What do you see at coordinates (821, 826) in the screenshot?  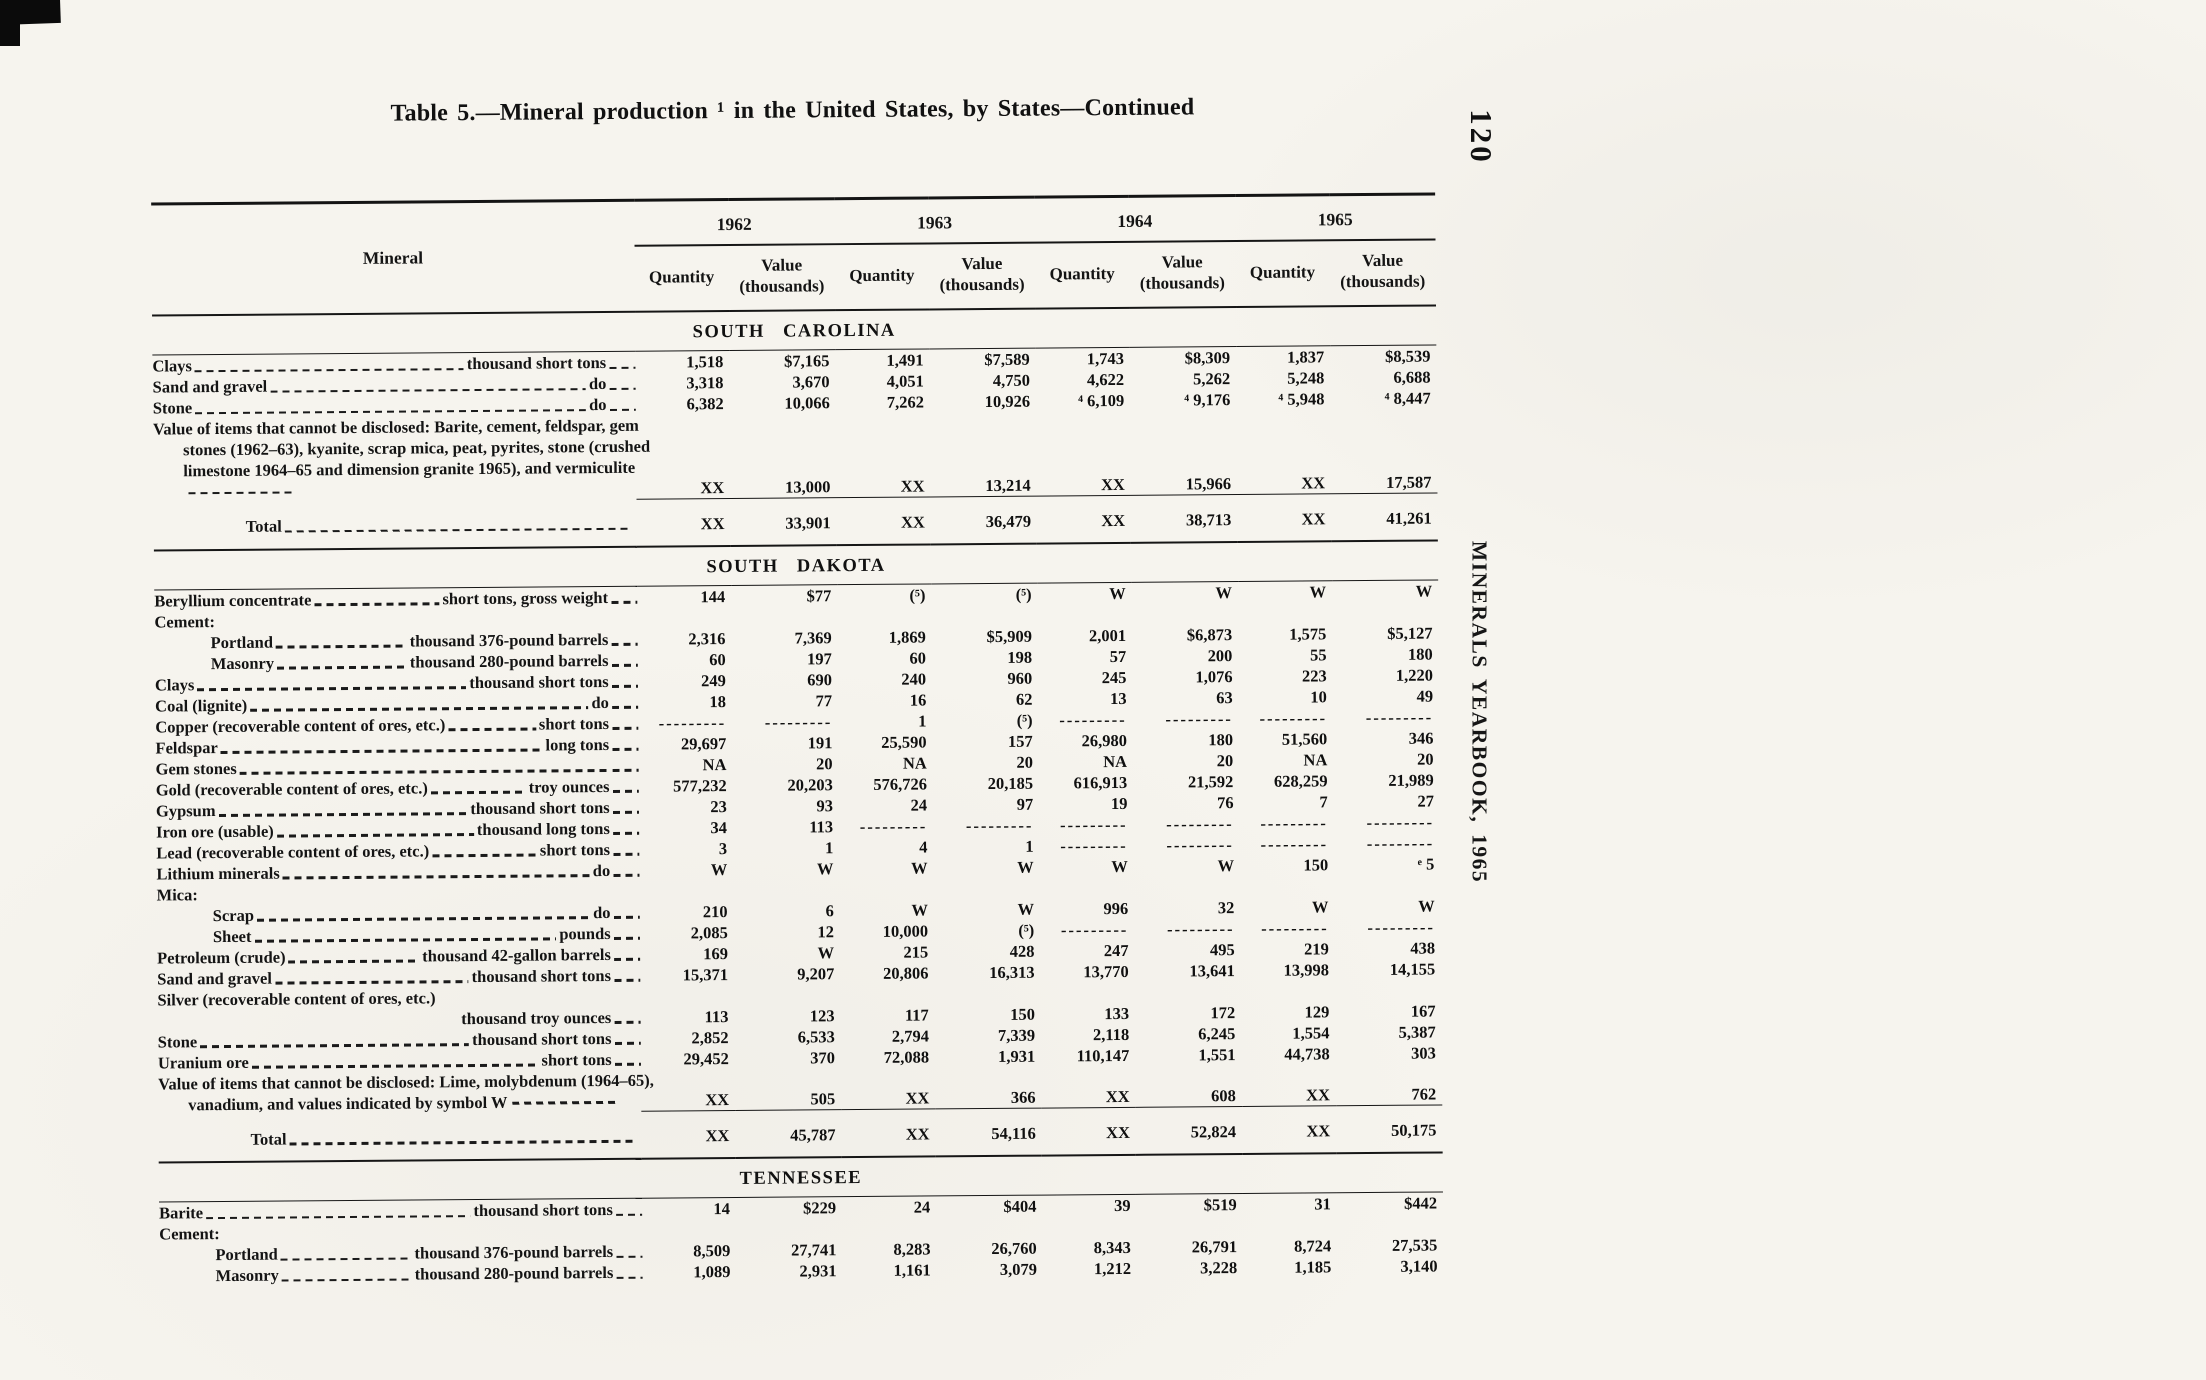 I see `value-cell: 113` at bounding box center [821, 826].